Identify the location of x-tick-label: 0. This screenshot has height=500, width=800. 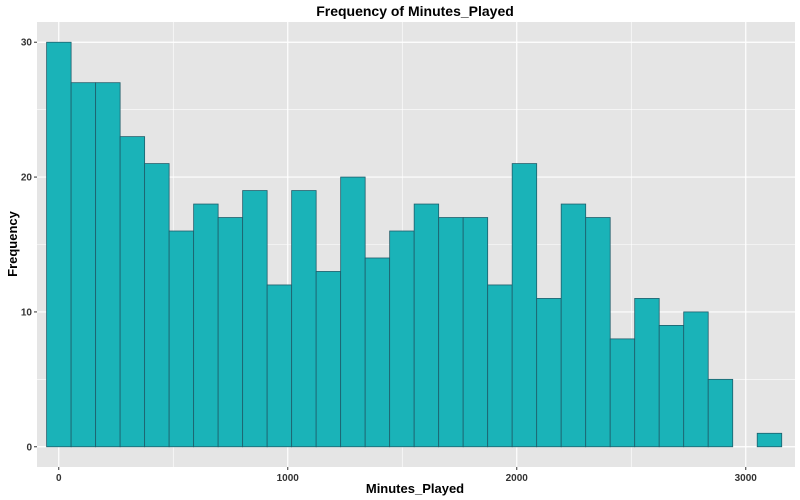
(59, 478).